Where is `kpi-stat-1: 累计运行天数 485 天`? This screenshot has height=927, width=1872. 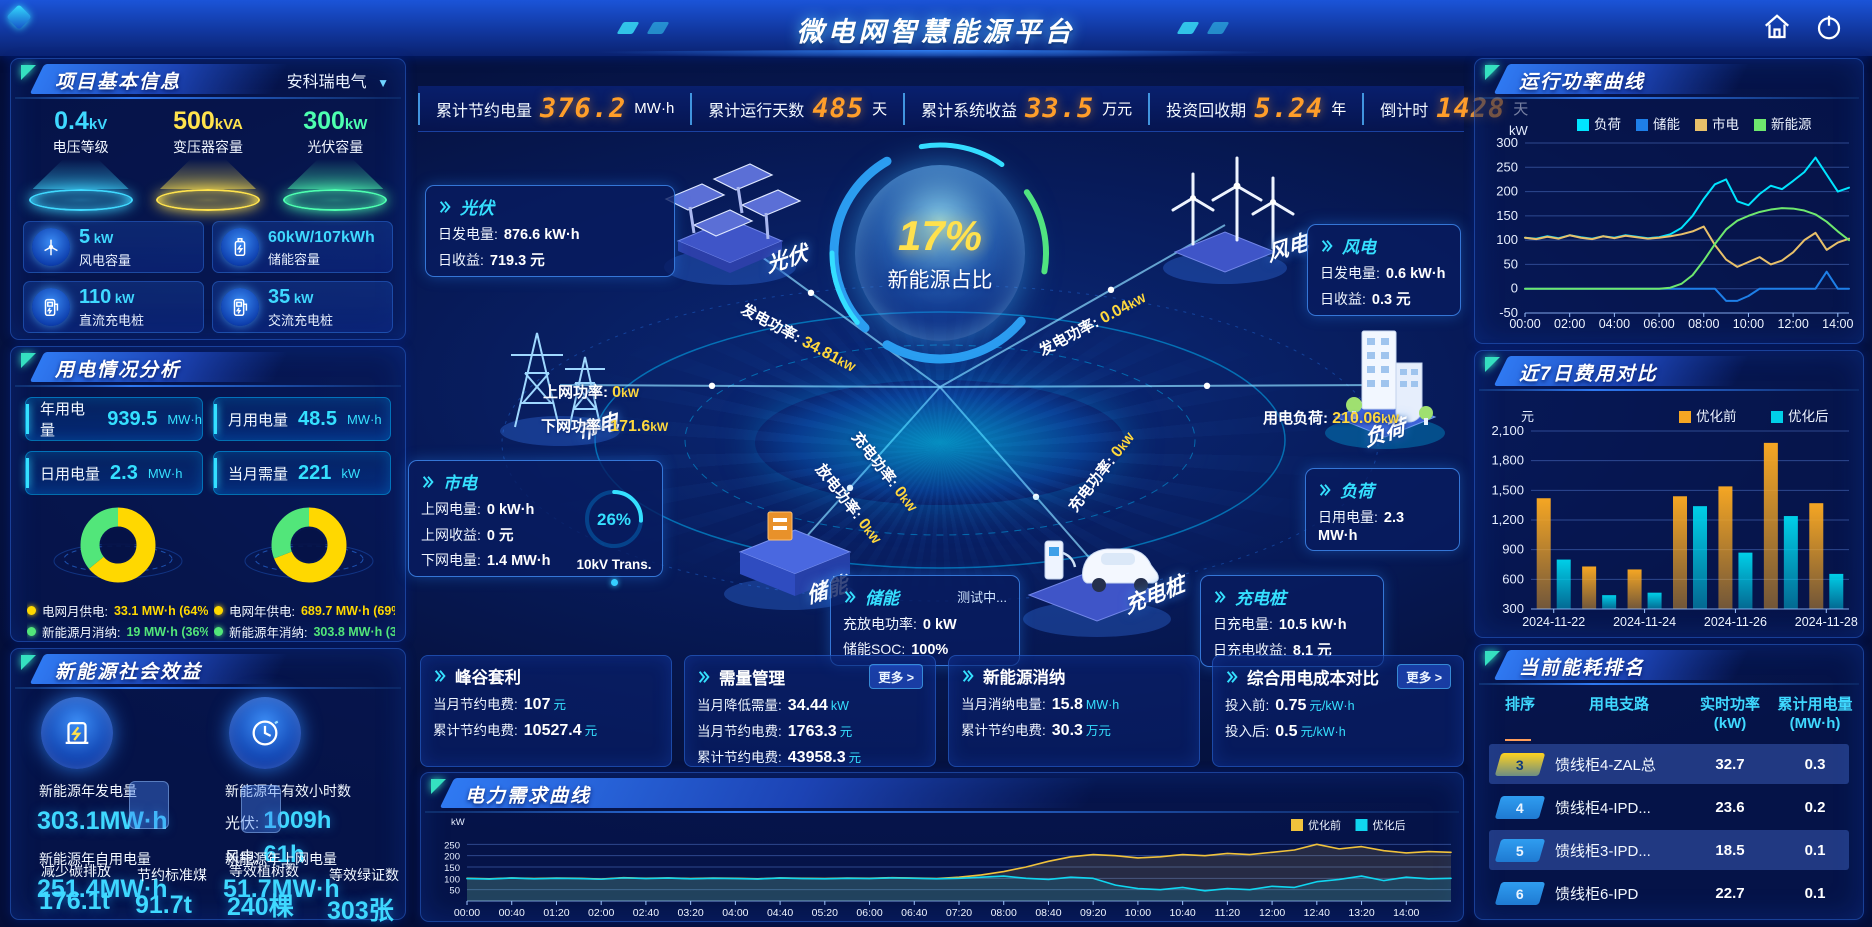
kpi-stat-1: 累计运行天数 485 天 is located at coordinates (796, 108).